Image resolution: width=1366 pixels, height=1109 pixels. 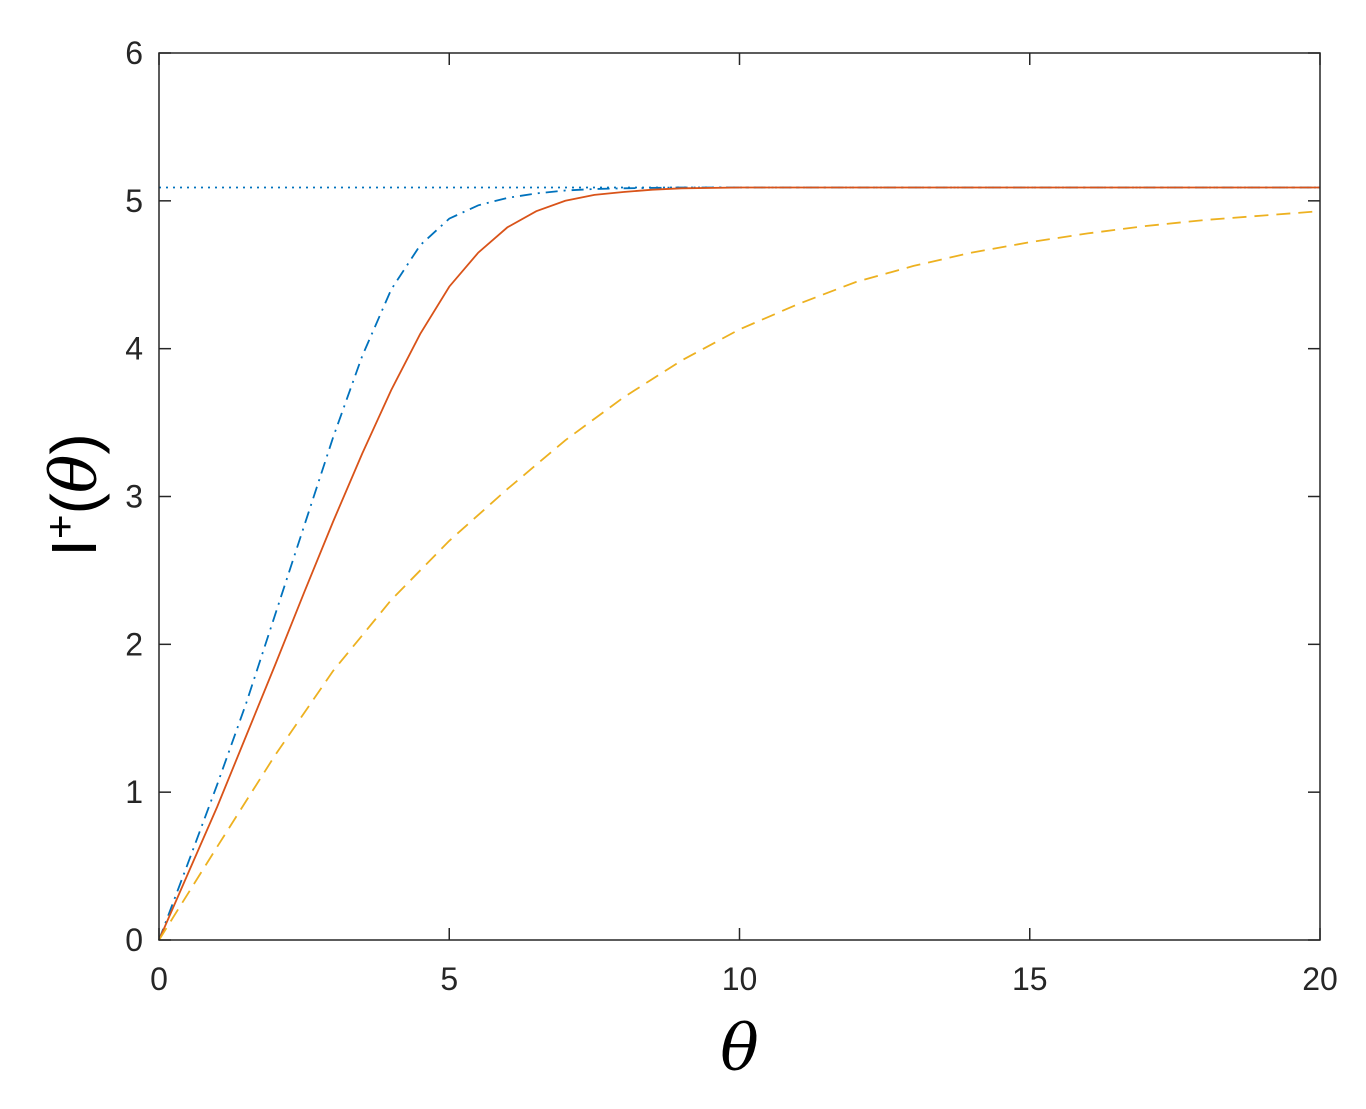 I want to click on y-tick-label-5: 5, so click(x=134, y=201).